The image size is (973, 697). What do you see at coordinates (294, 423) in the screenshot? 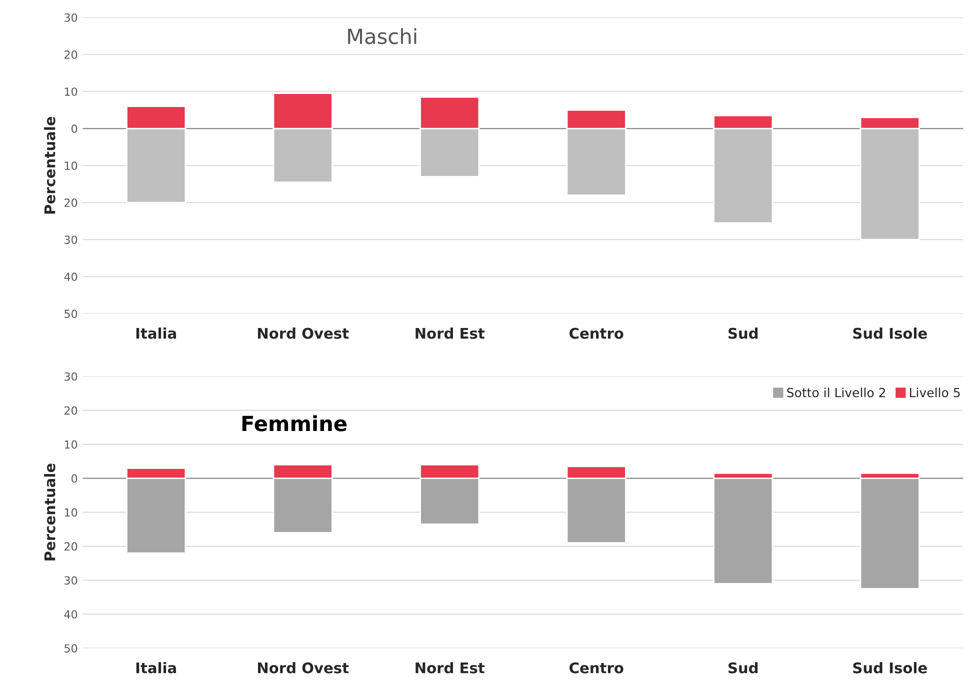
I see `text: Femmine` at bounding box center [294, 423].